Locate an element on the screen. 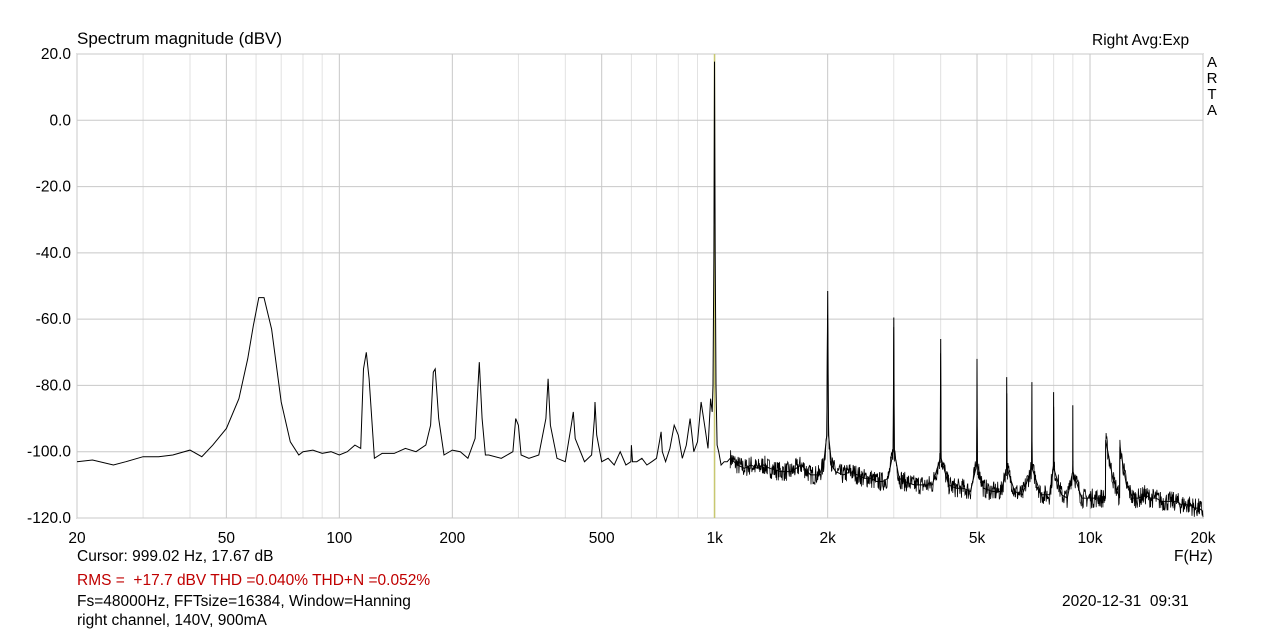 Image resolution: width=1280 pixels, height=632 pixels. brand-letter: T is located at coordinates (1212, 94).